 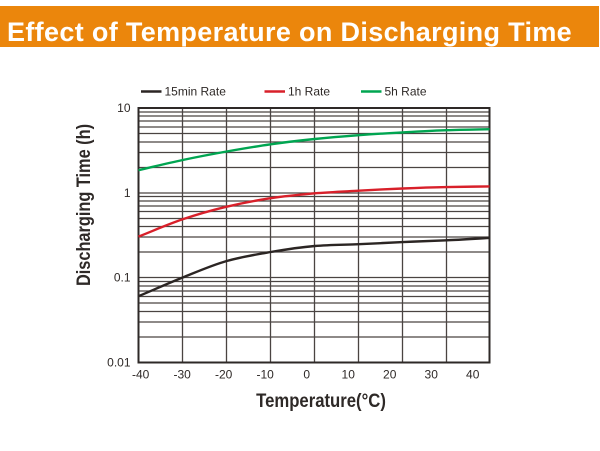 I want to click on svg-text: 5h Rate, so click(x=406, y=92).